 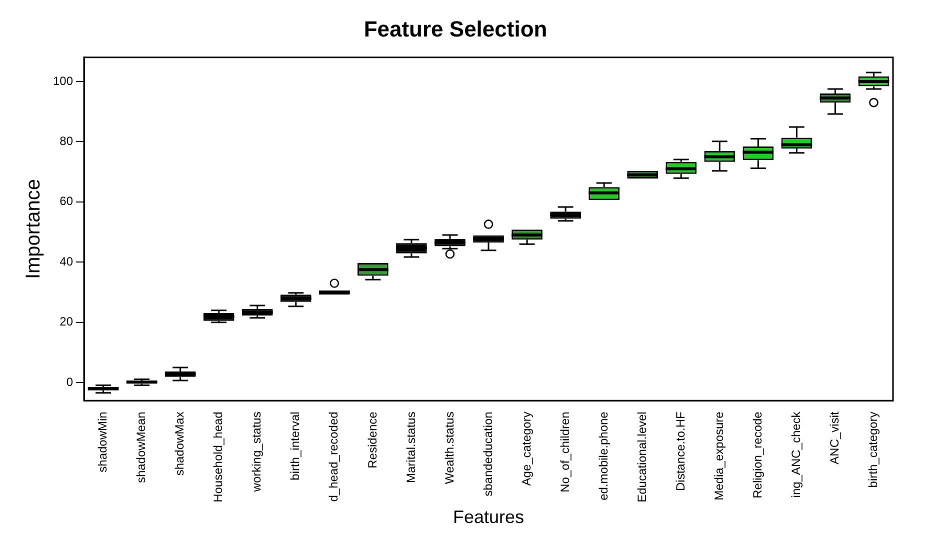 What do you see at coordinates (67, 201) in the screenshot?
I see `y-tick-label: 60` at bounding box center [67, 201].